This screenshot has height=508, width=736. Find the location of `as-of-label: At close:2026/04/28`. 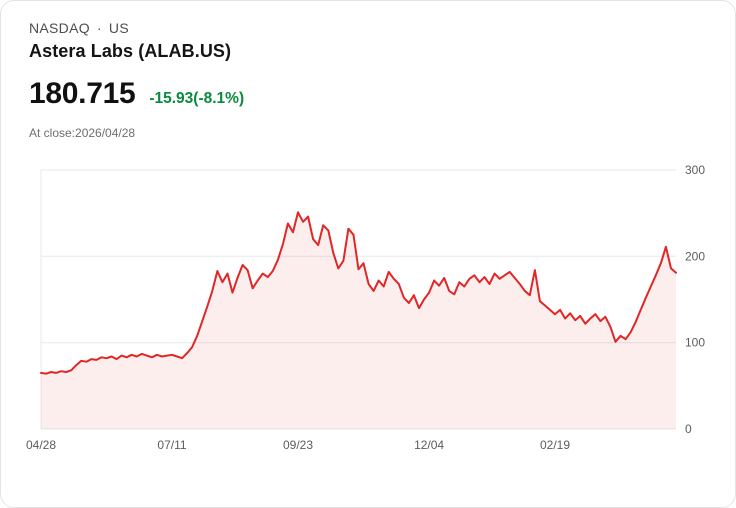

as-of-label: At close:2026/04/28 is located at coordinates (82, 133).